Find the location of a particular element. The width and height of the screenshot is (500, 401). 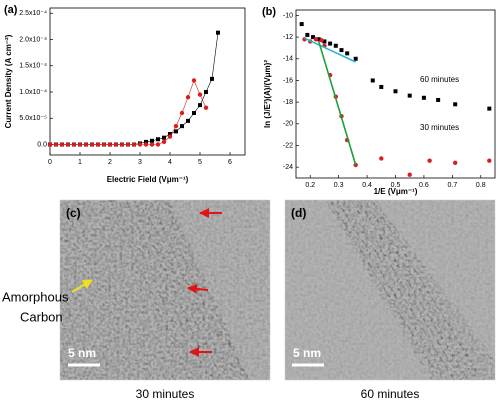

y-tick-label: -14 is located at coordinates (288, 59).